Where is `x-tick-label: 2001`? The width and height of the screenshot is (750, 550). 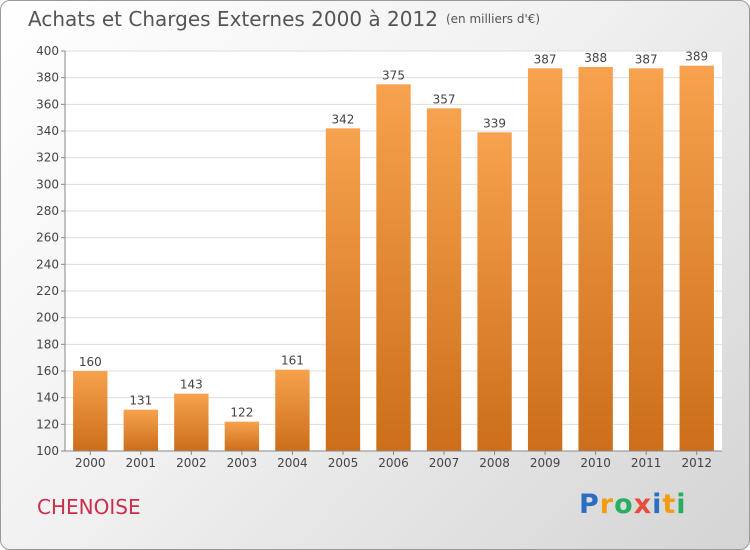
x-tick-label: 2001 is located at coordinates (141, 463).